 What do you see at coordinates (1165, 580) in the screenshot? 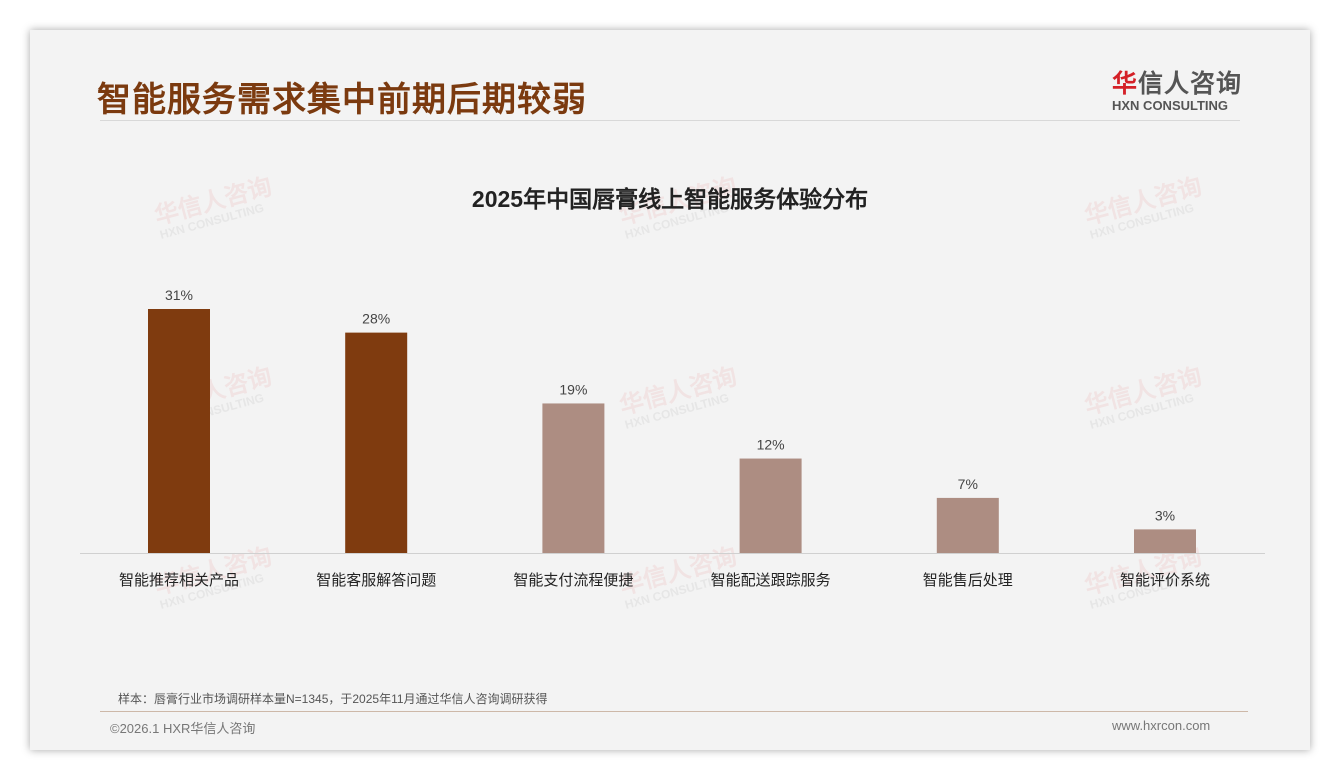
I see `category-label: 智能评价系统` at bounding box center [1165, 580].